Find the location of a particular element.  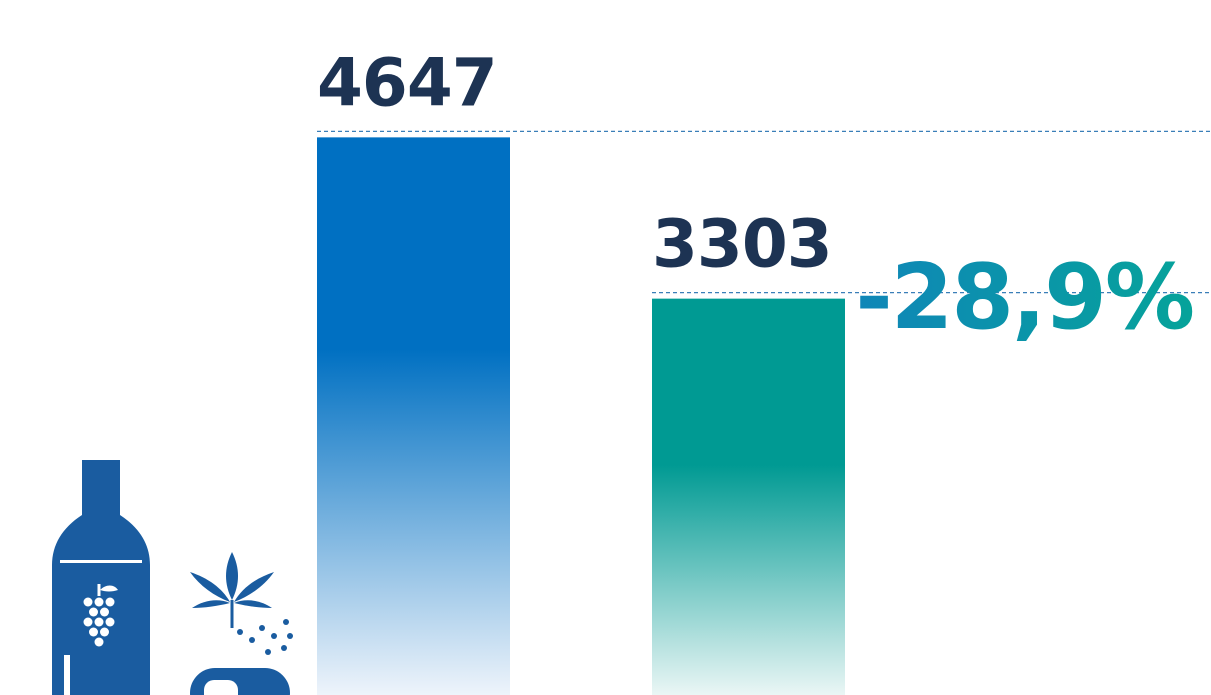

change-percentage-label: -28,9% is located at coordinates (1024, 297).